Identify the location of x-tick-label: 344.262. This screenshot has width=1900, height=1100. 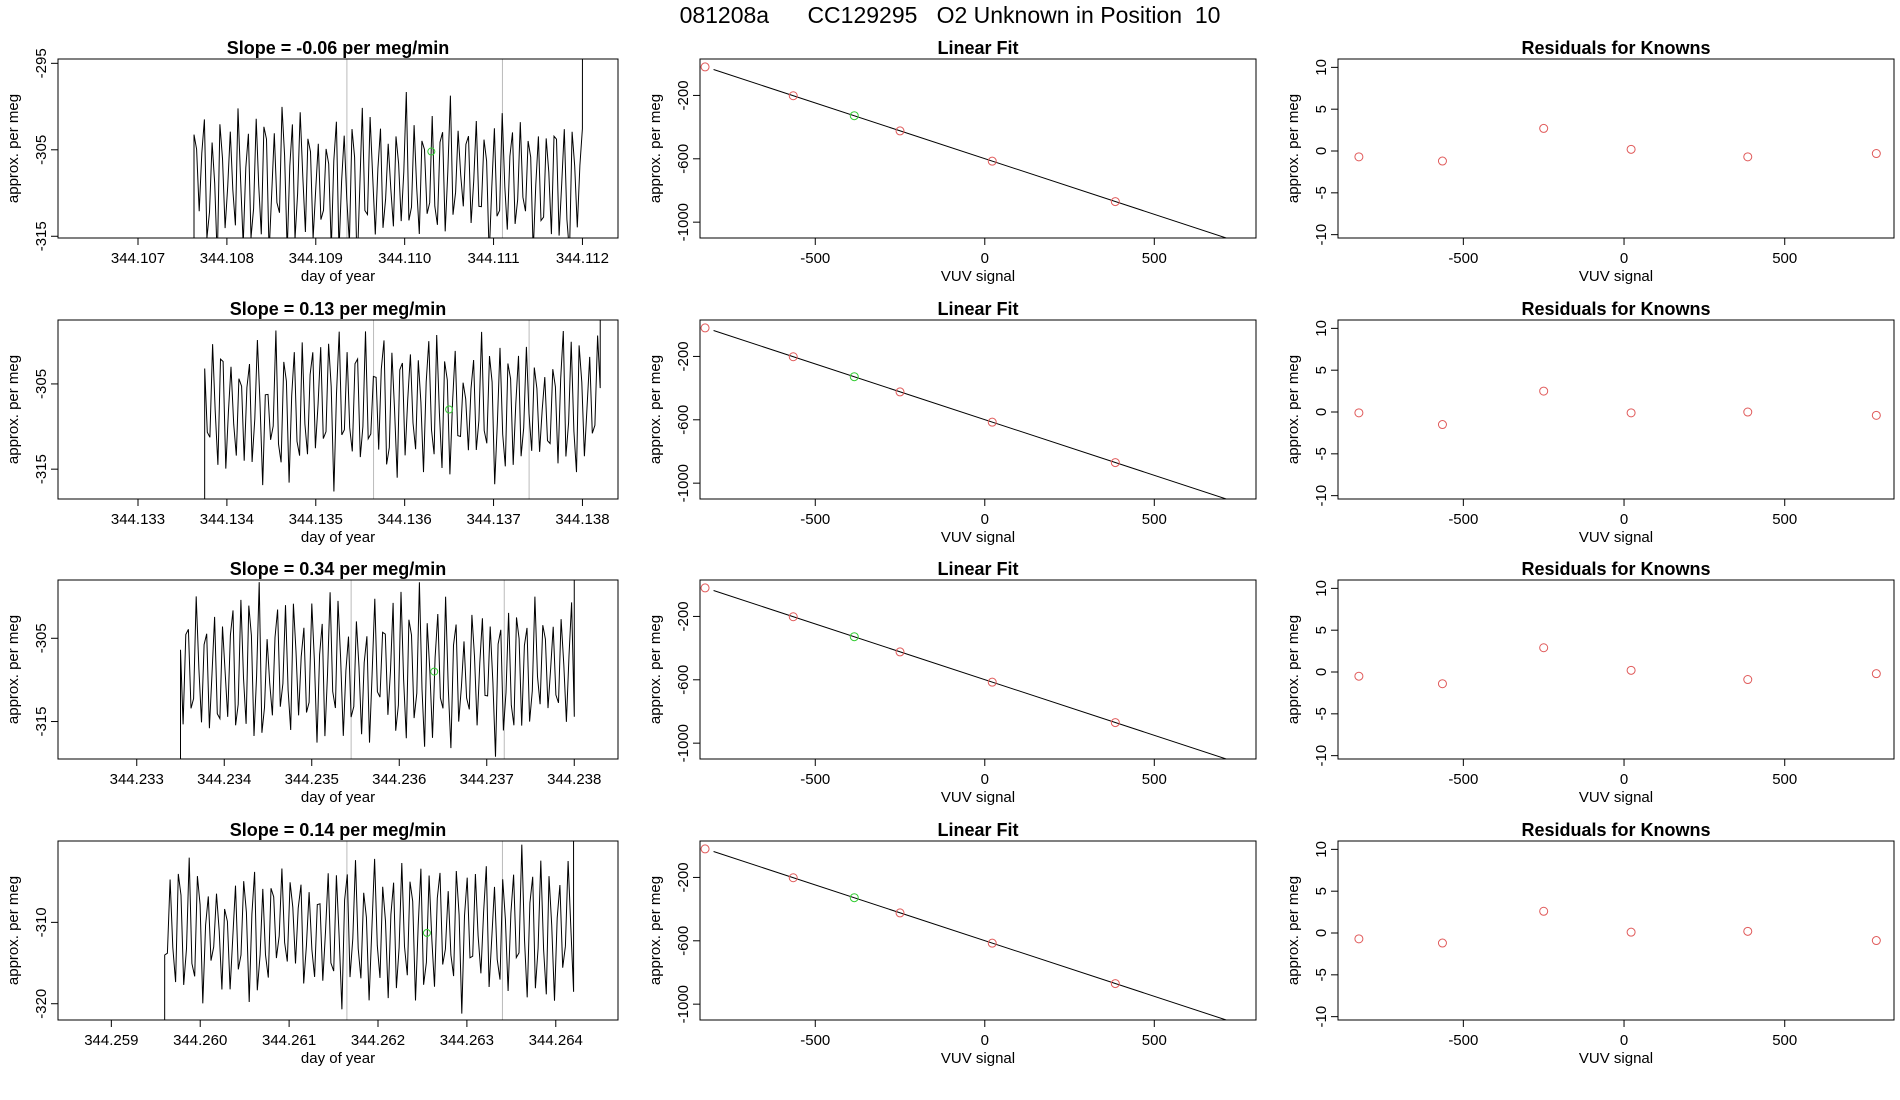
(378, 1040).